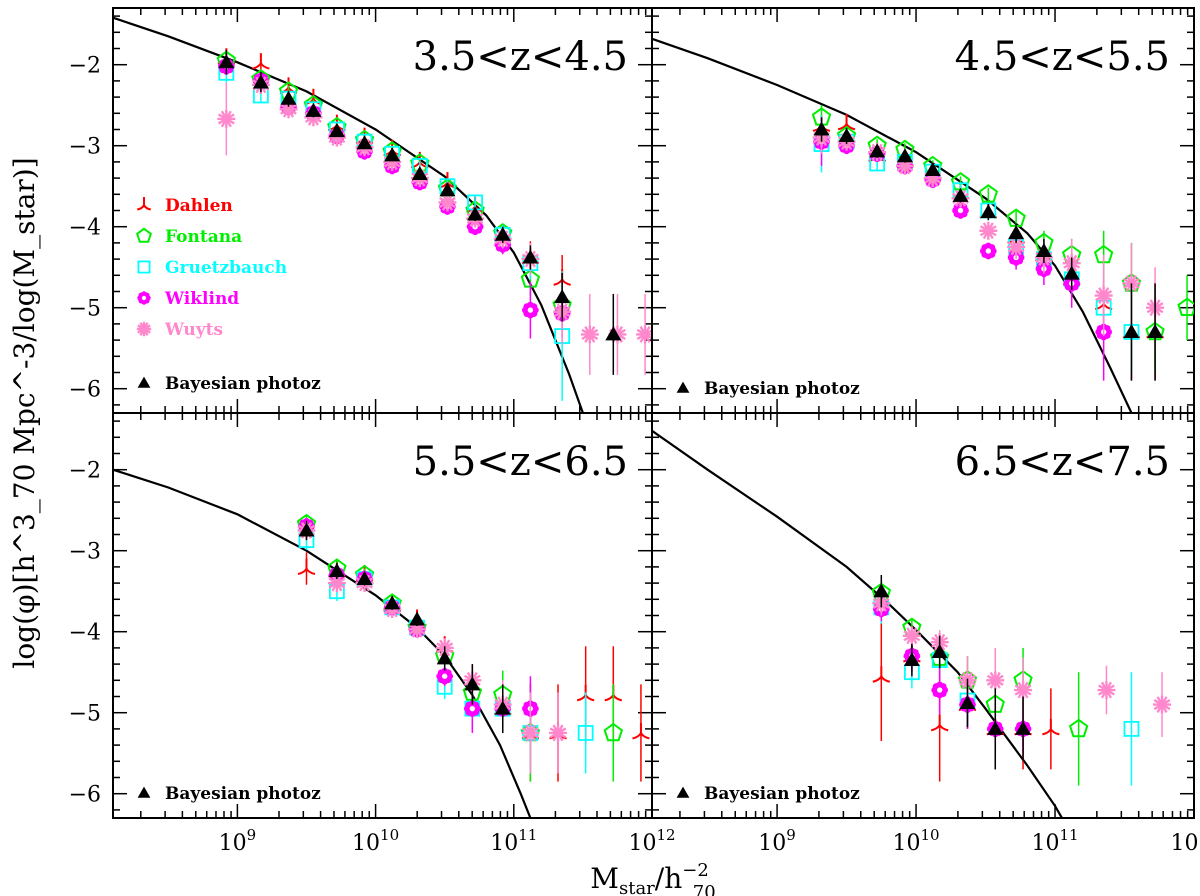  I want to click on series-wiklind, so click(394, 198).